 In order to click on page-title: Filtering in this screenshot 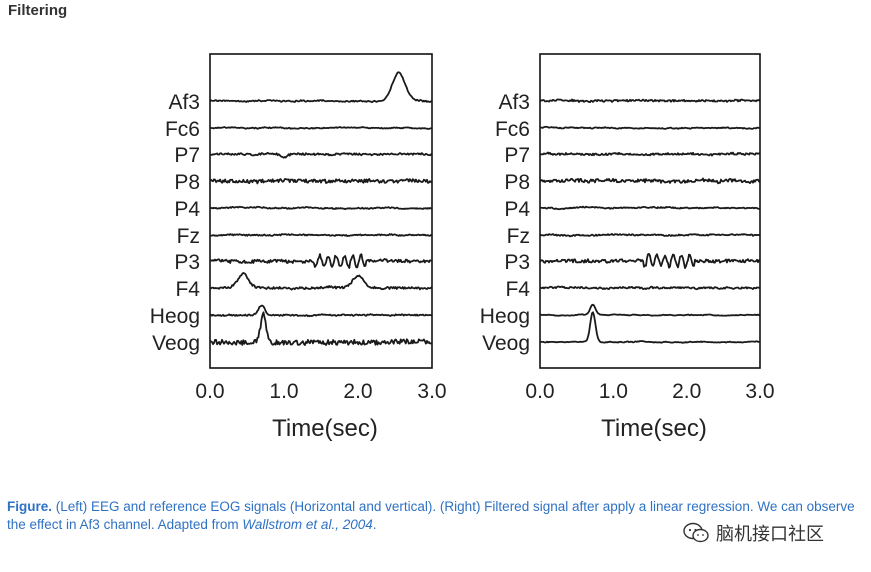, I will do `click(38, 10)`.